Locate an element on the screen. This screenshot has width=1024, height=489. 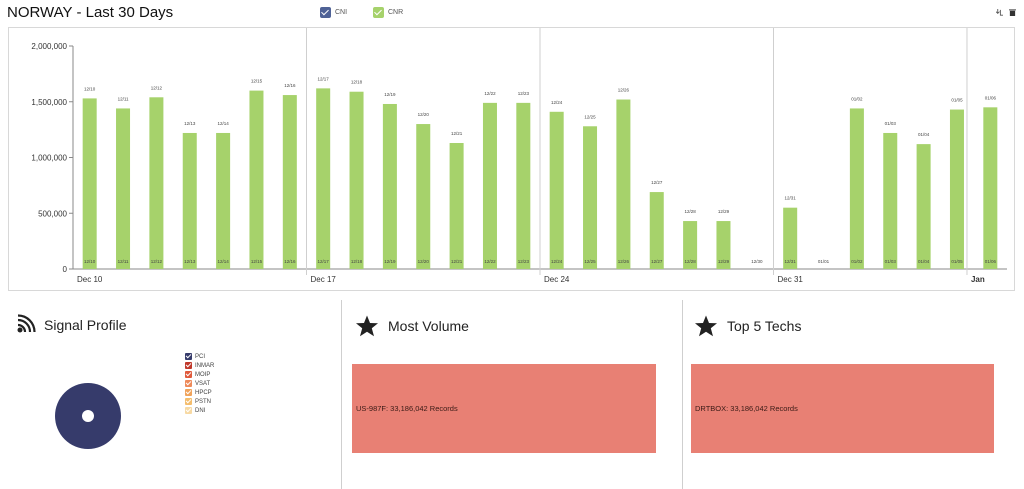
bar-bottom-label: 12/31 is located at coordinates (791, 261).